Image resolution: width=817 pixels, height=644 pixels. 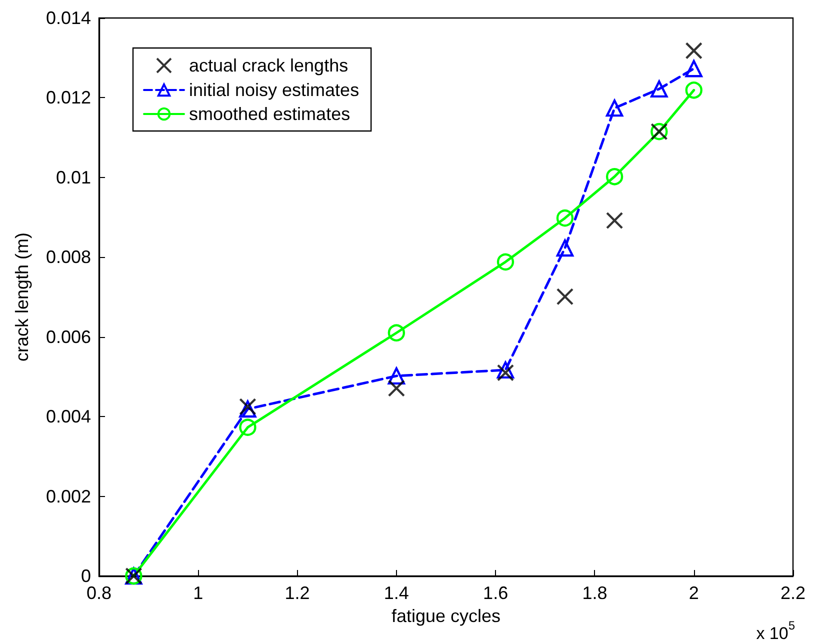 What do you see at coordinates (68, 416) in the screenshot?
I see `y-tick-label: 0.004` at bounding box center [68, 416].